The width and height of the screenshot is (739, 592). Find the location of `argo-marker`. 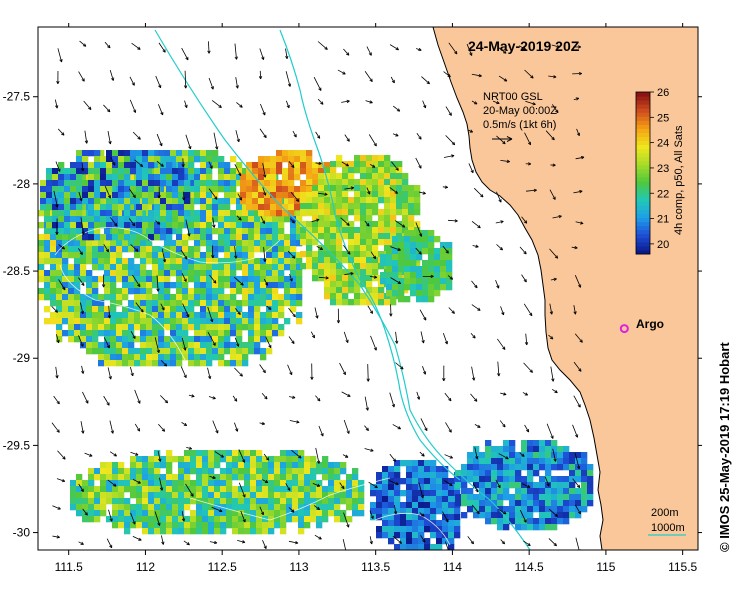

argo-marker is located at coordinates (624, 329).